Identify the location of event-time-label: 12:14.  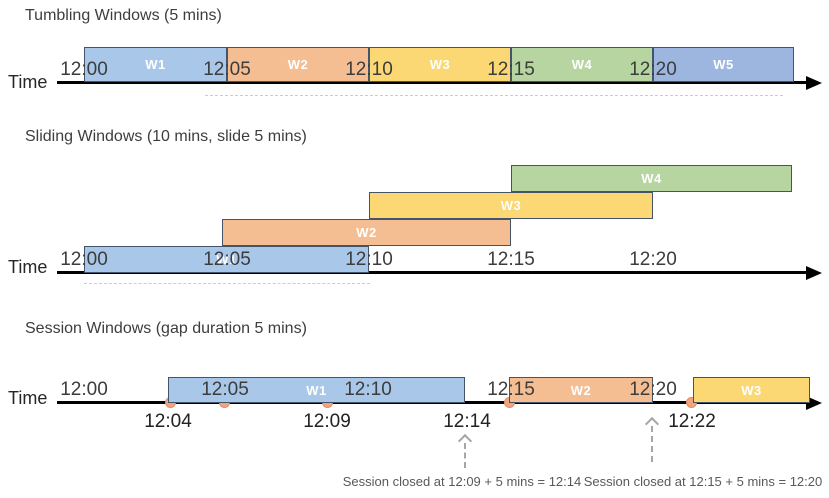
(467, 421).